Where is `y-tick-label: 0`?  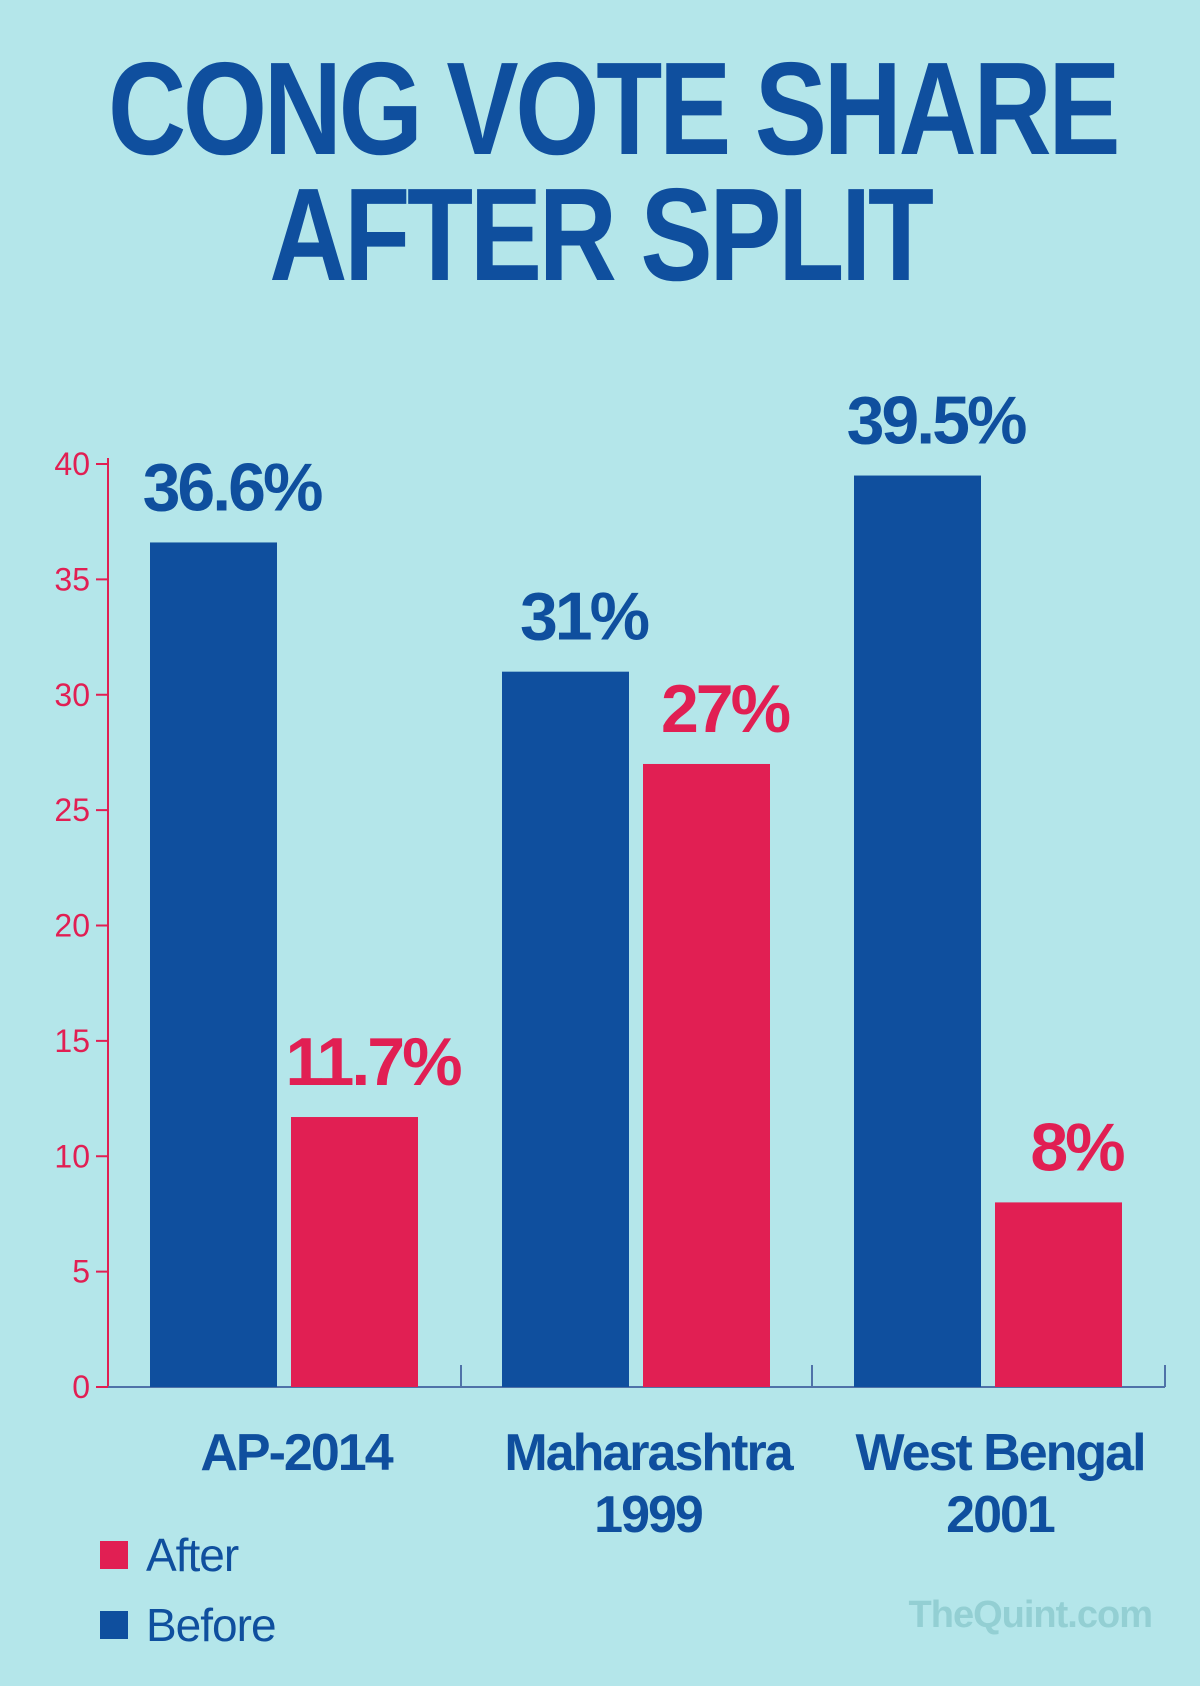
y-tick-label: 0 is located at coordinates (81, 1387).